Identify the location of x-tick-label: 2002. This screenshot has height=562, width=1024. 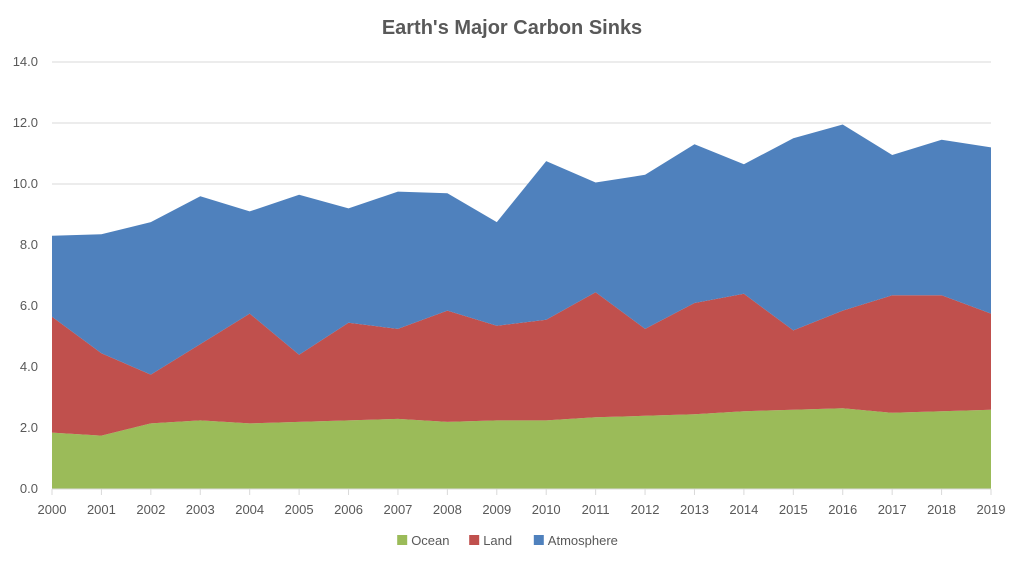
(150, 509).